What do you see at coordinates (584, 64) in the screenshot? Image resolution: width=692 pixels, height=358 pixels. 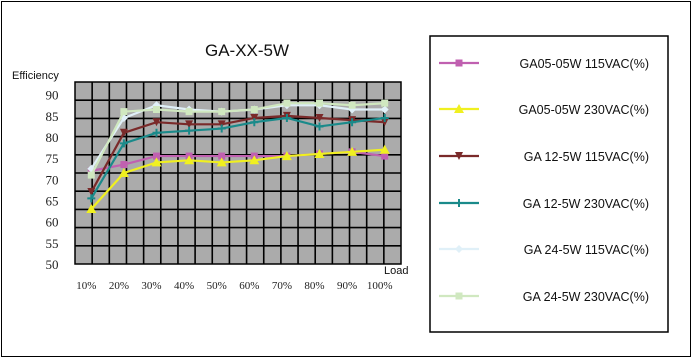 I see `legend-label: GA05-05W 115VAC(%)` at bounding box center [584, 64].